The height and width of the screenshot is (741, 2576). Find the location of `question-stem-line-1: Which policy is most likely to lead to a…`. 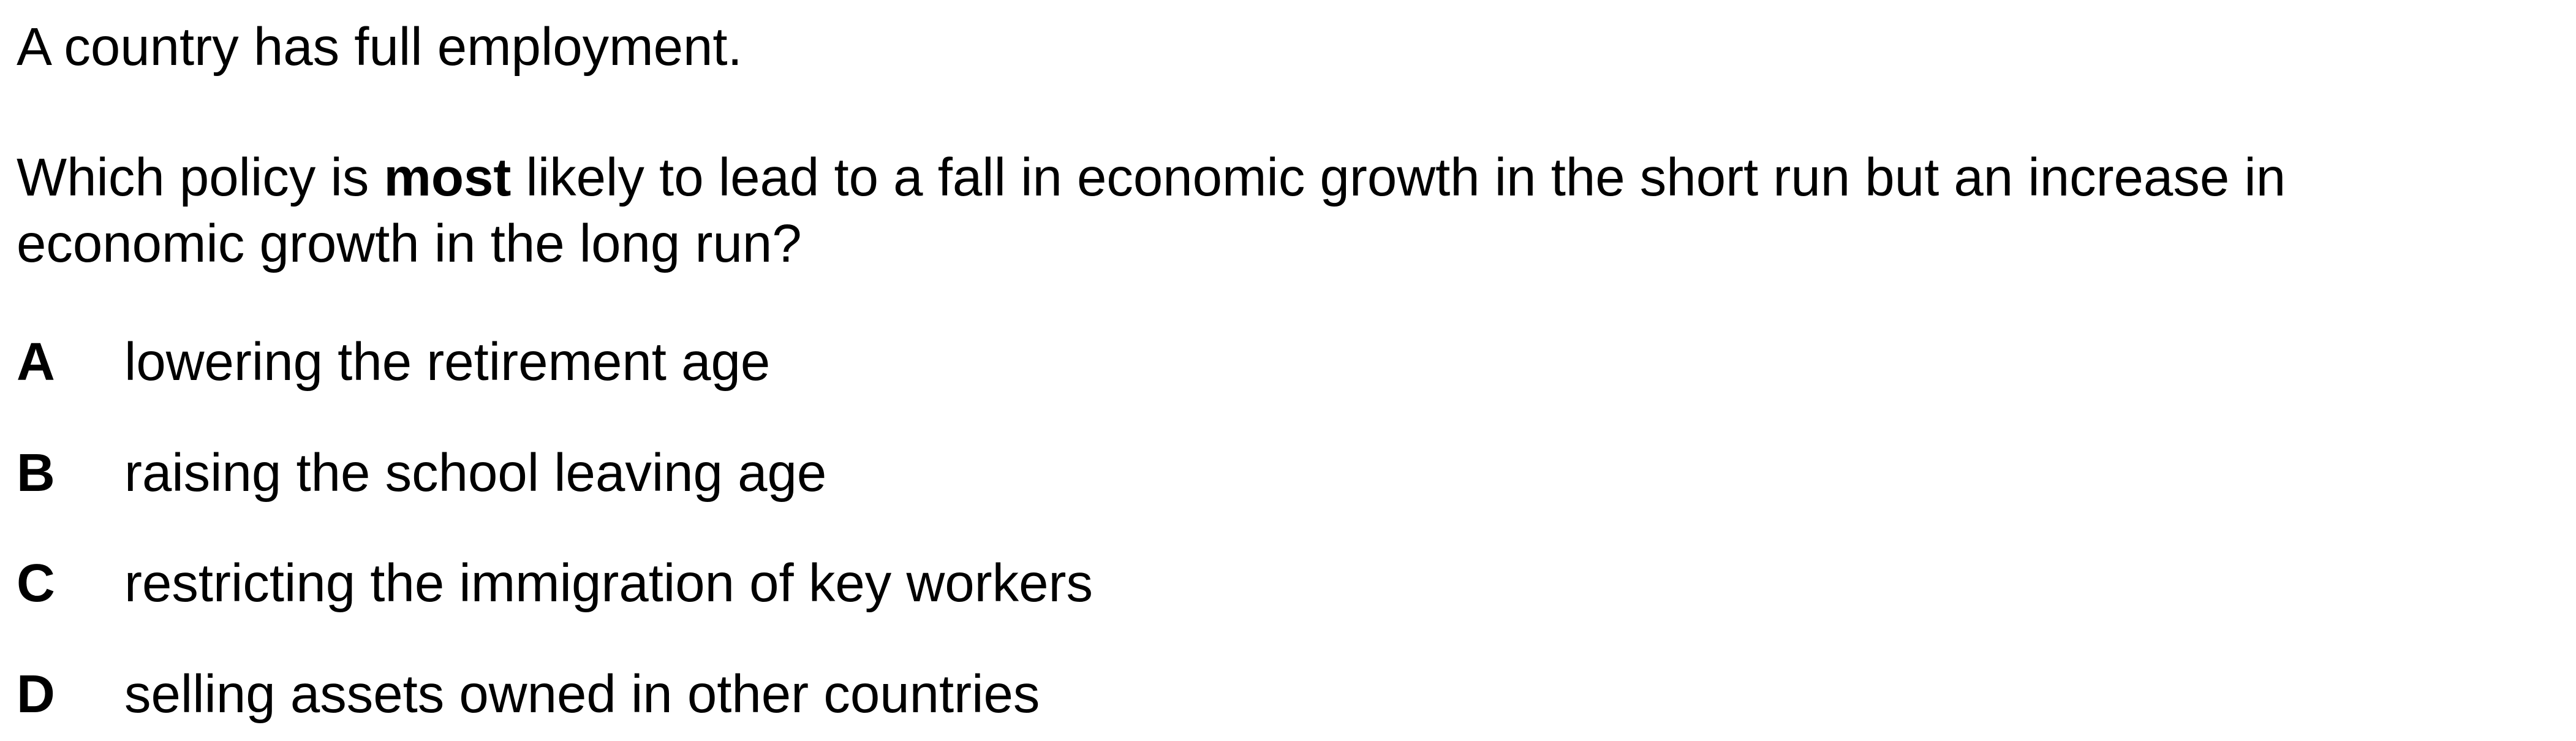

question-stem-line-1: Which policy is most likely to lead to a… is located at coordinates (1151, 177).